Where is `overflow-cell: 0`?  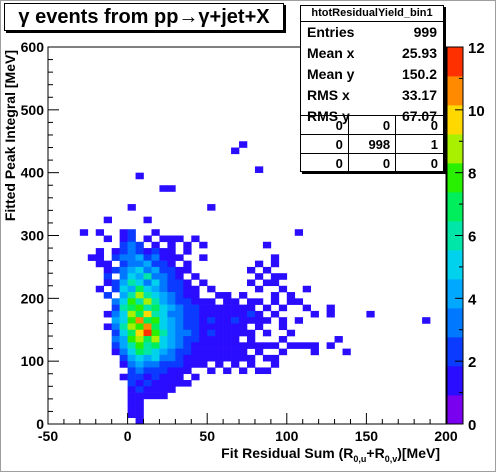 overflow-cell: 0 is located at coordinates (372, 162).